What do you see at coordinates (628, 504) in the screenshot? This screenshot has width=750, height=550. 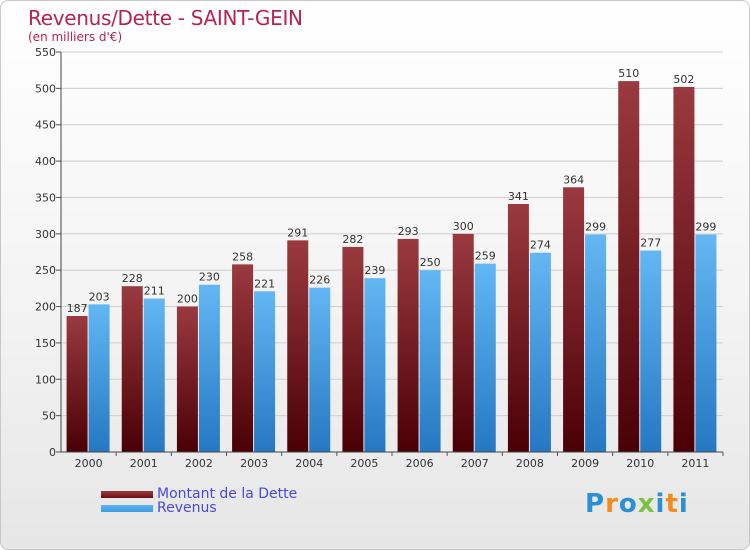 I see `logo-letter: o` at bounding box center [628, 504].